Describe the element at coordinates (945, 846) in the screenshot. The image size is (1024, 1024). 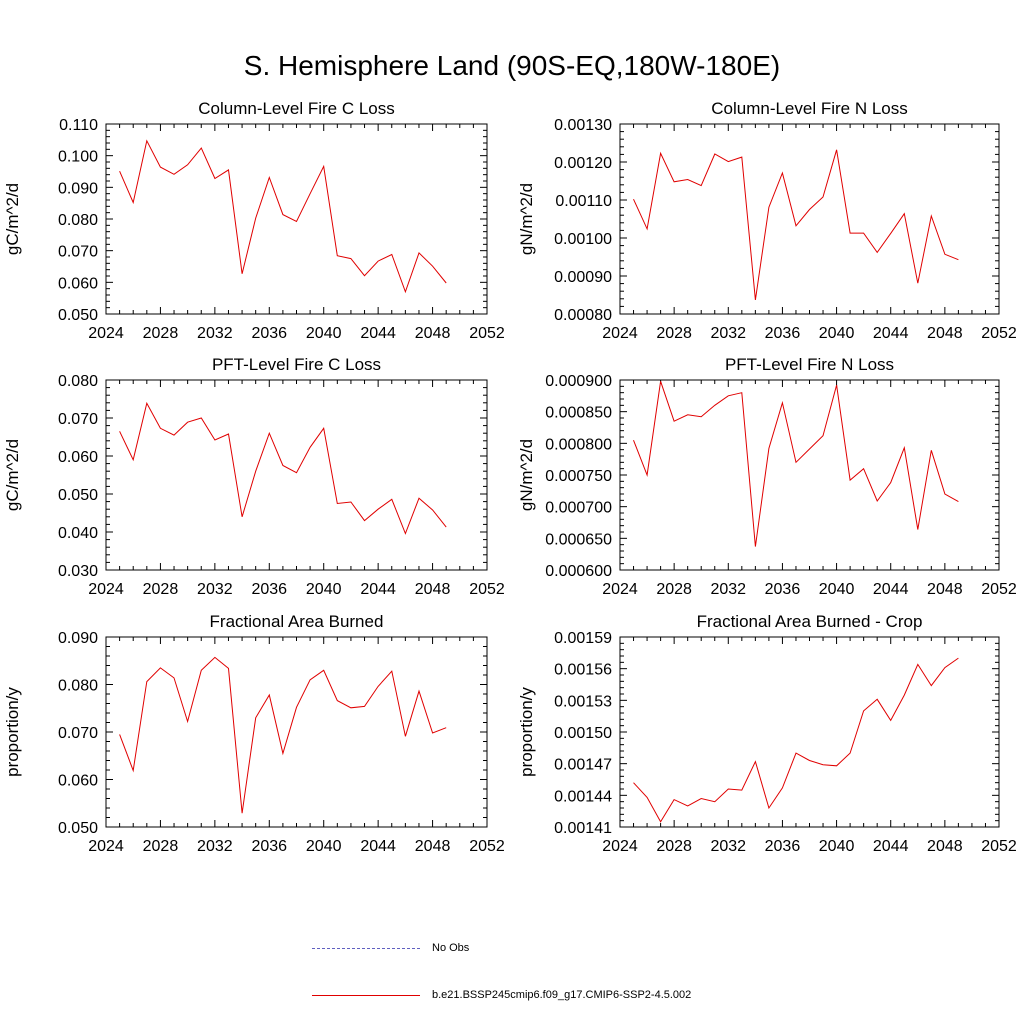
I see `panel-6-xtick-label: 2048` at that location.